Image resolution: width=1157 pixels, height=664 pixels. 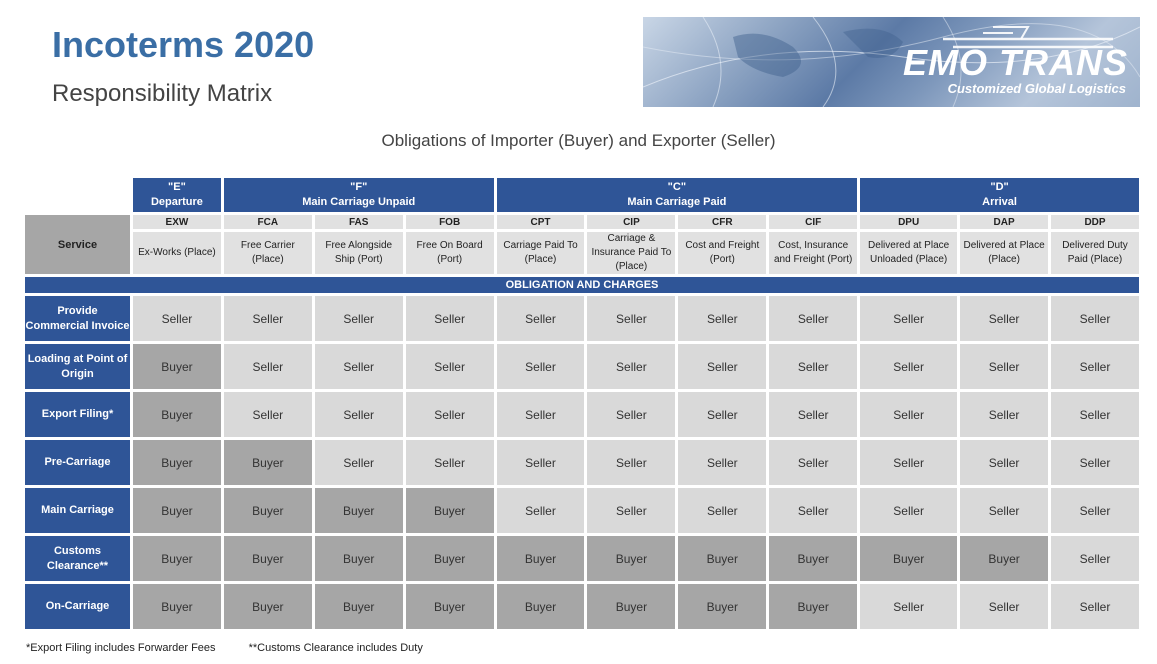 What do you see at coordinates (677, 195) in the screenshot?
I see `group-header-2: "C" Main Carriage Paid` at bounding box center [677, 195].